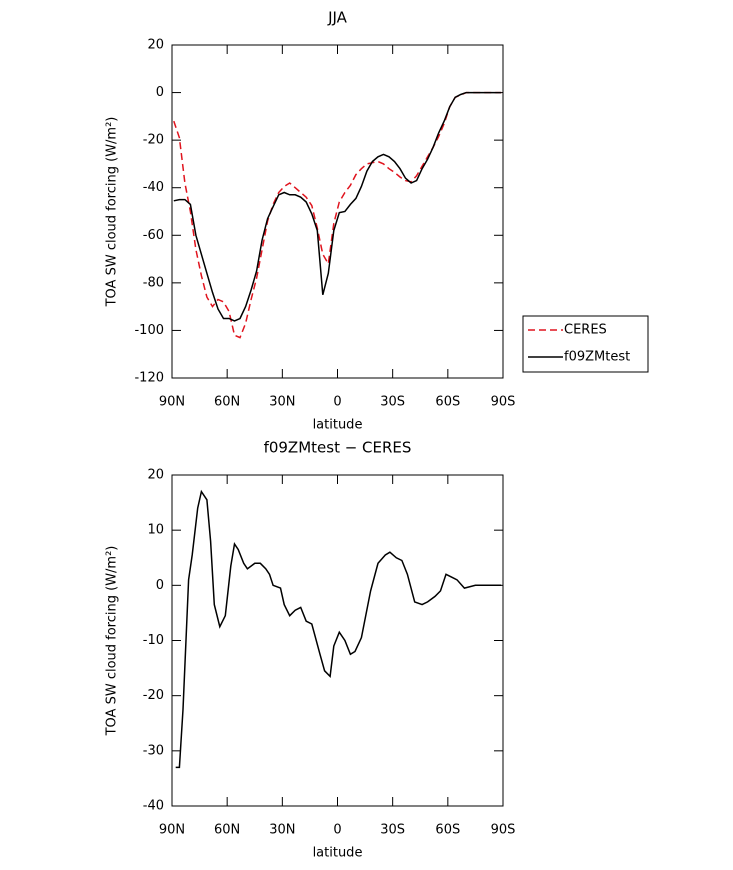 This screenshot has width=733, height=870. I want to click on y-tick-label: -60, so click(153, 235).